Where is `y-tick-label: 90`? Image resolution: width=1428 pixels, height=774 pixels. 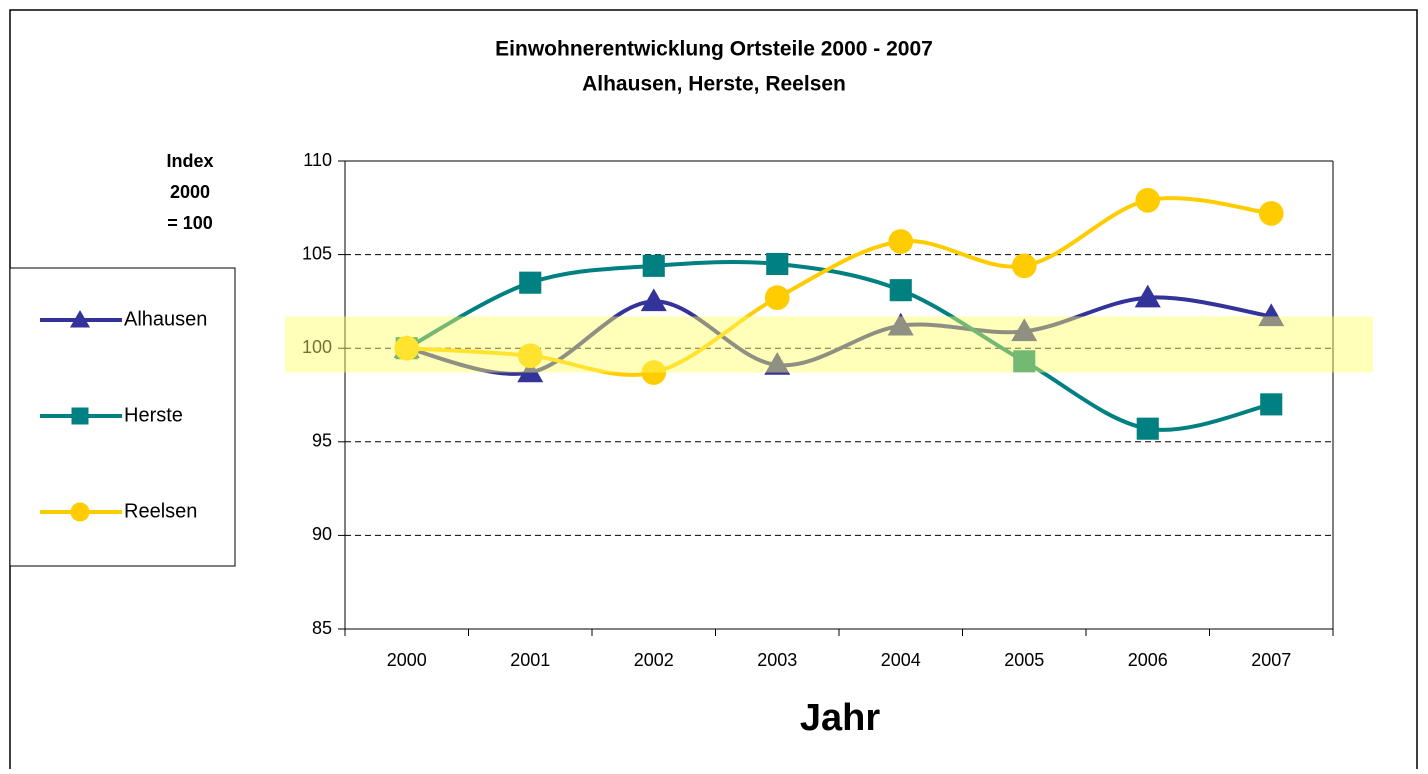 y-tick-label: 90 is located at coordinates (322, 534).